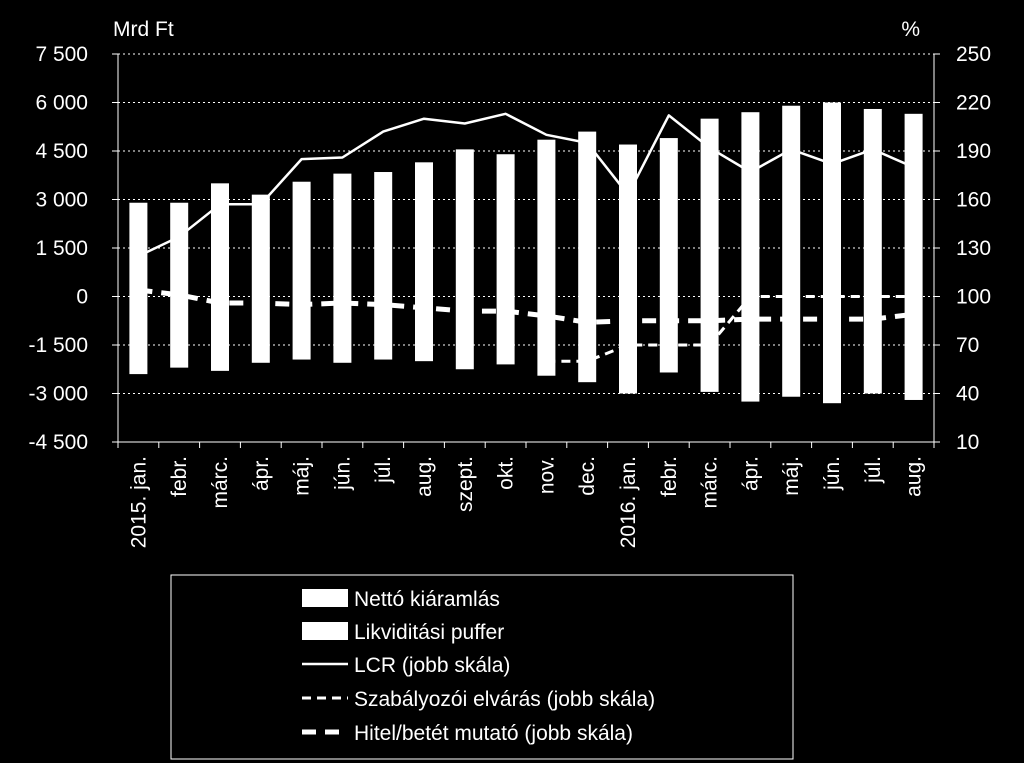  Describe the element at coordinates (587, 476) in the screenshot. I see `x-tick-label: dec.` at that location.